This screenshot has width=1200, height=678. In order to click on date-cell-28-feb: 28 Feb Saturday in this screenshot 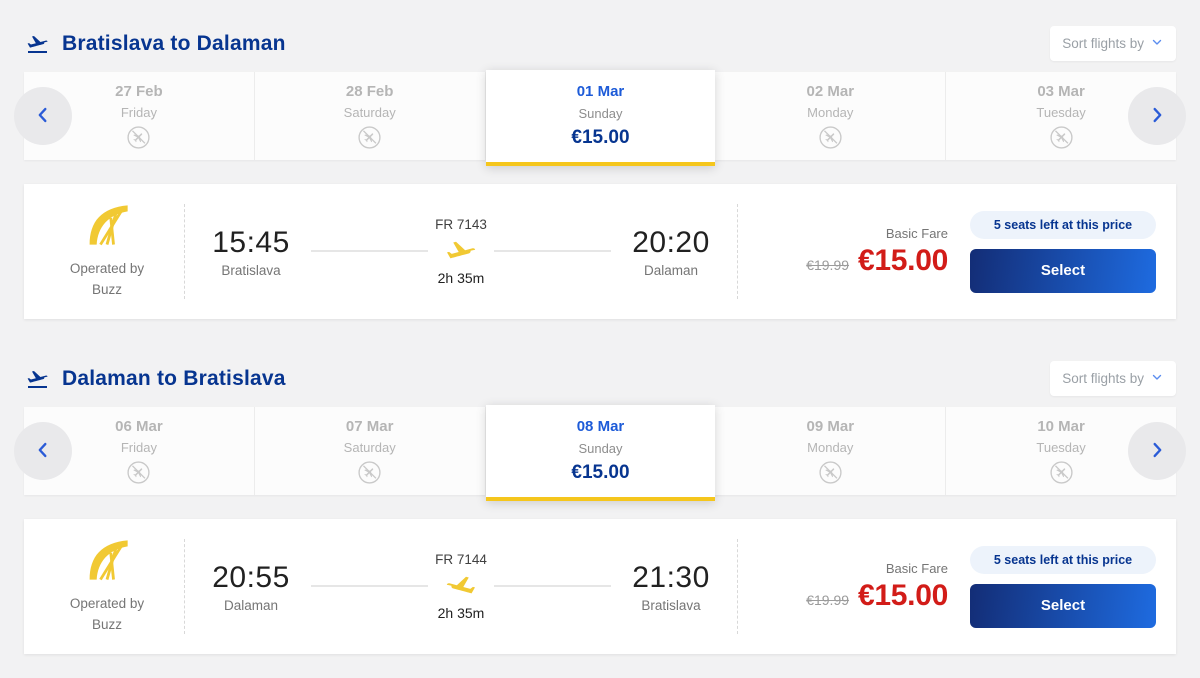, I will do `click(370, 116)`.